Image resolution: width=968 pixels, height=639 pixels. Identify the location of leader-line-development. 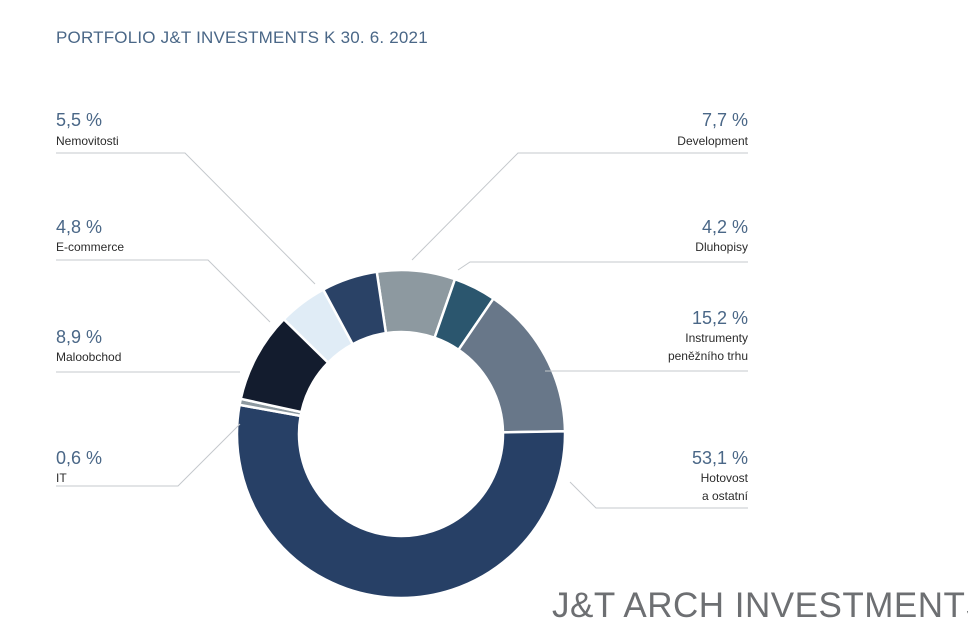
(579, 206).